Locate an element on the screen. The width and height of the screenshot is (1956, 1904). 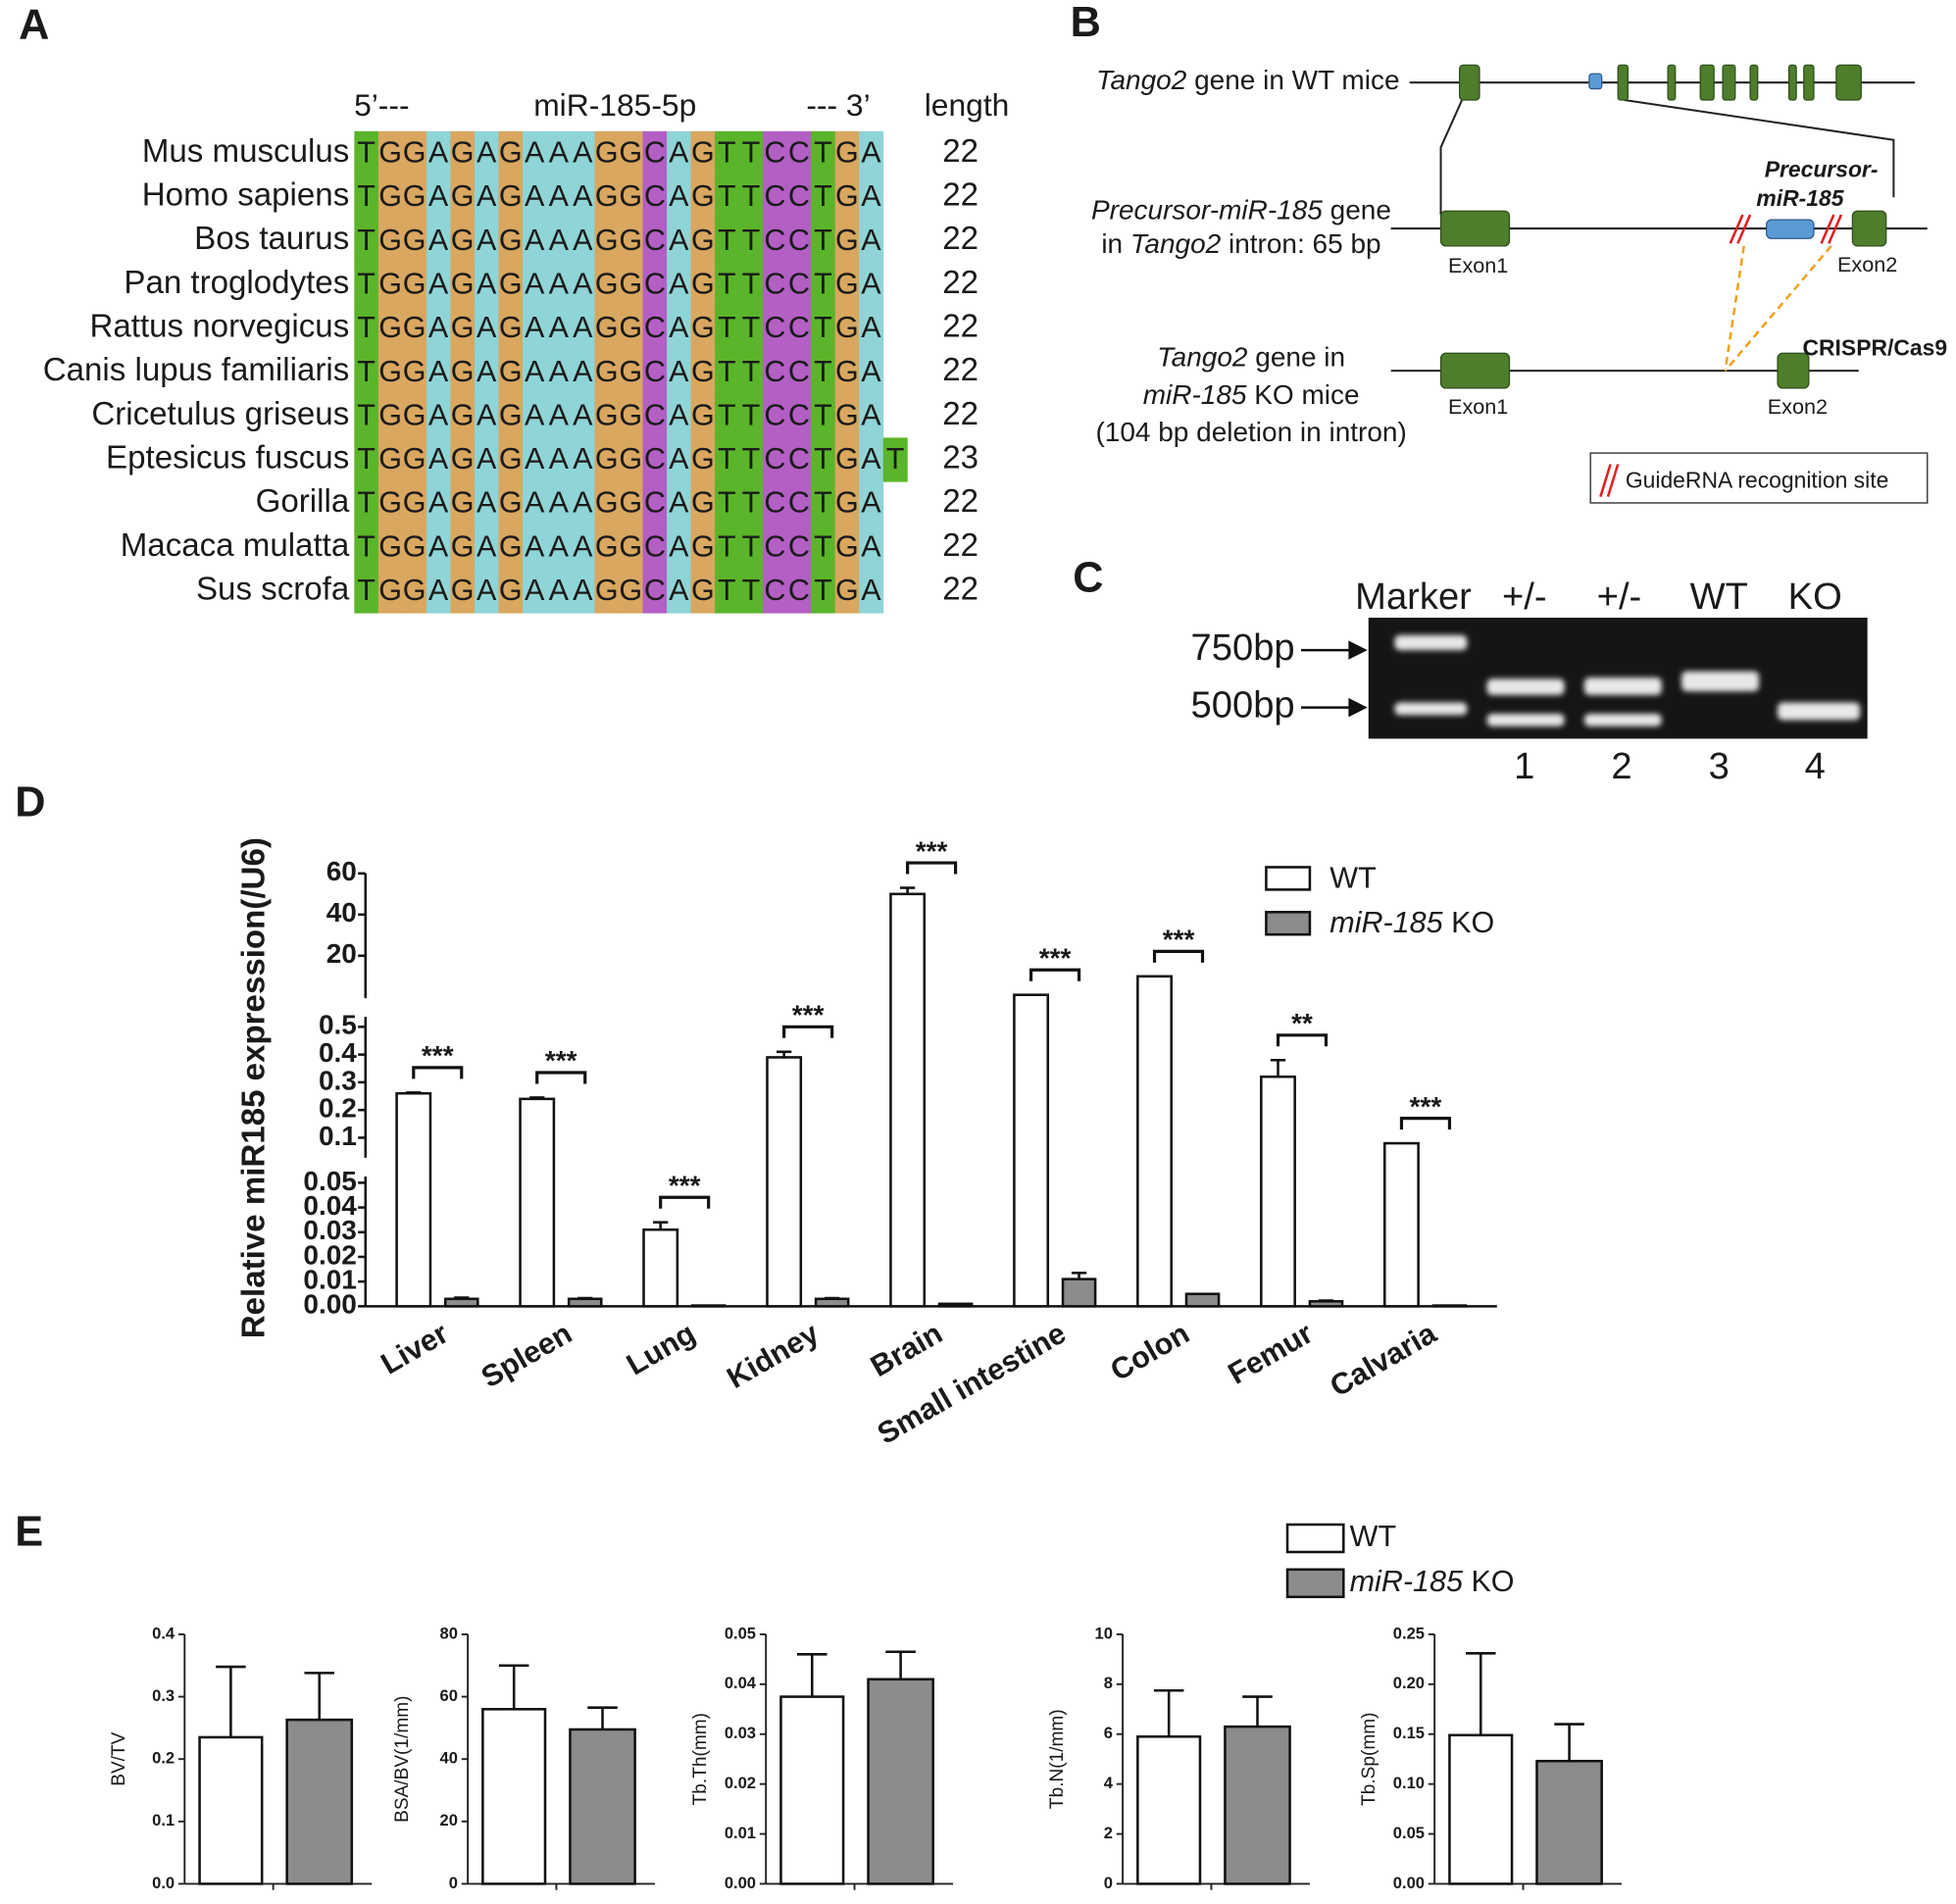
lane-label: Marker is located at coordinates (1413, 597).